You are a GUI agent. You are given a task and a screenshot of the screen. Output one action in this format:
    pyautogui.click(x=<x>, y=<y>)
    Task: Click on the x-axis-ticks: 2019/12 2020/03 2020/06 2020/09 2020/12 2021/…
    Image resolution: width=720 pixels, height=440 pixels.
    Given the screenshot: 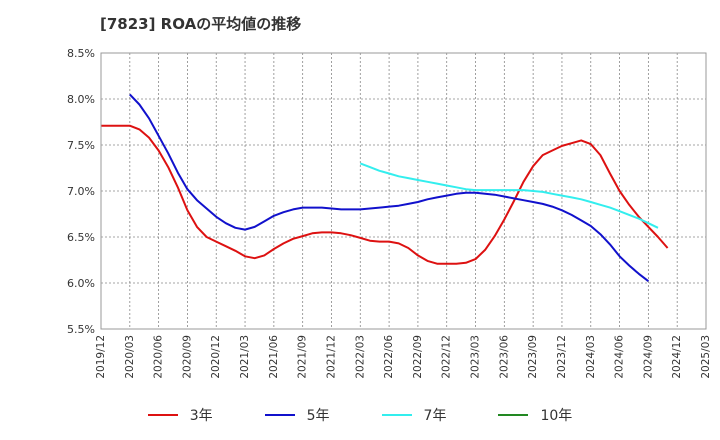 What is the action you would take?
    pyautogui.click(x=403, y=357)
    